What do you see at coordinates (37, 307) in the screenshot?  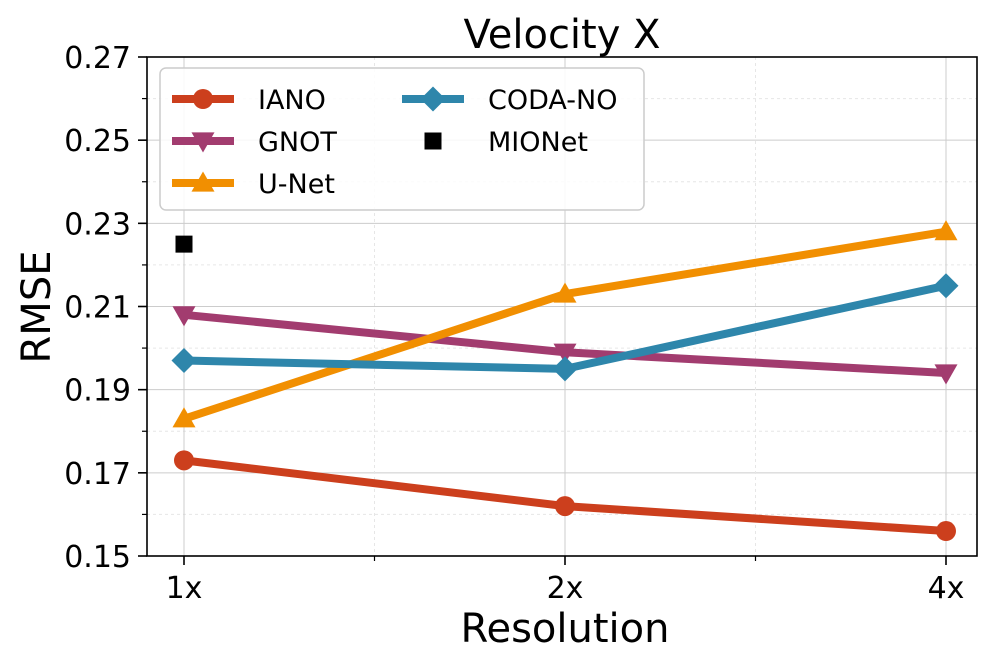 I see `y-axis-label: RMSE` at bounding box center [37, 307].